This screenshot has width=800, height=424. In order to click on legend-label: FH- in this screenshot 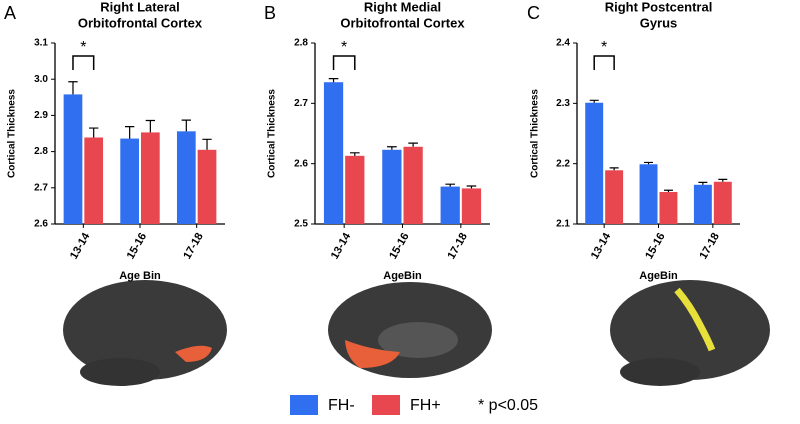, I will do `click(341, 405)`.